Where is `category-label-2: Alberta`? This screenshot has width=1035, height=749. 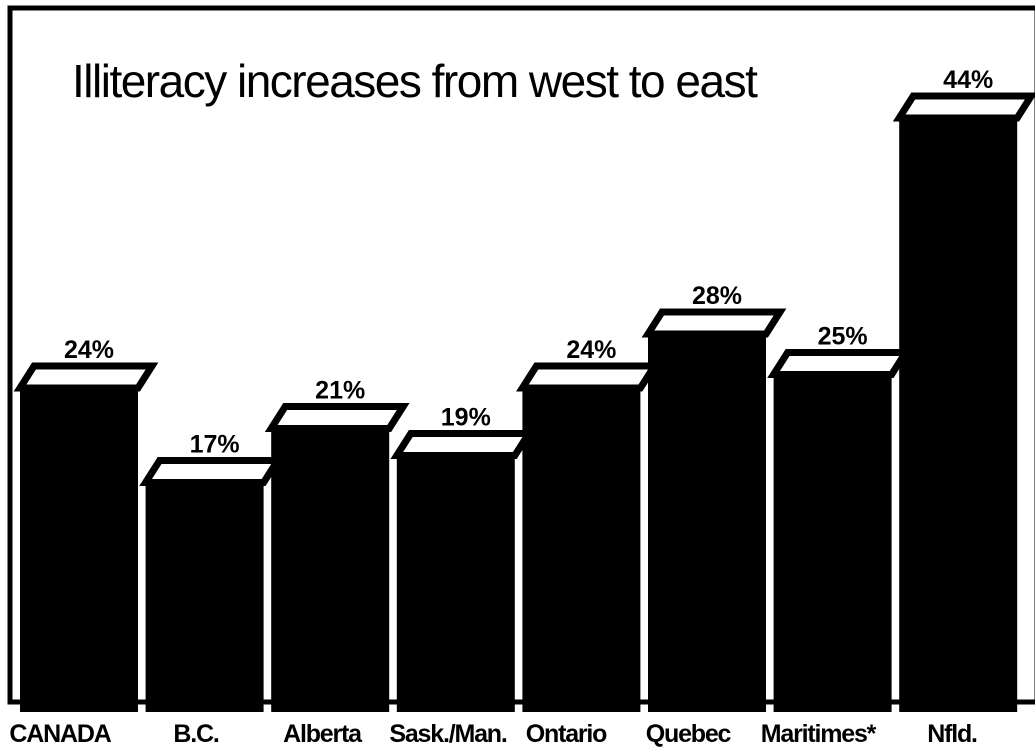
category-label-2: Alberta is located at coordinates (323, 734).